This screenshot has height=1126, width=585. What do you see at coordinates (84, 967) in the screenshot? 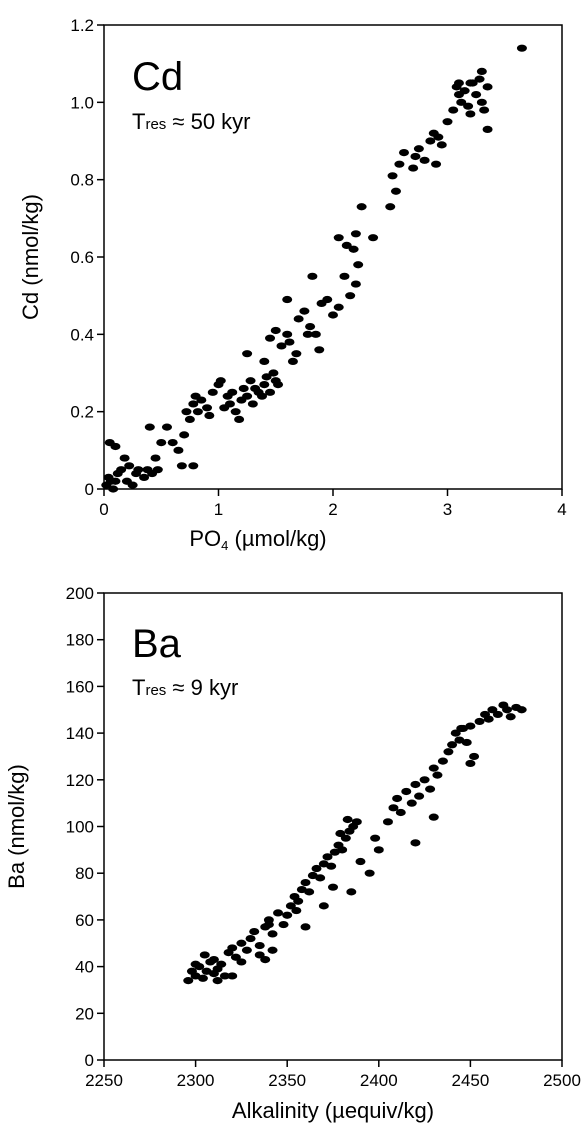
I see `ba-y-tick-label: 40` at bounding box center [84, 967].